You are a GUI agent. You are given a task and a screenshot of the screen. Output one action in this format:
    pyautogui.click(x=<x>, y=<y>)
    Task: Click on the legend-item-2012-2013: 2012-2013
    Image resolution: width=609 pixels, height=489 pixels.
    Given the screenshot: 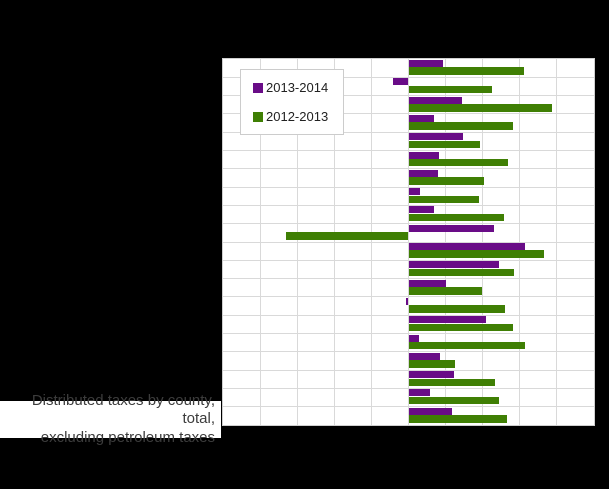 What is the action you would take?
    pyautogui.click(x=298, y=116)
    